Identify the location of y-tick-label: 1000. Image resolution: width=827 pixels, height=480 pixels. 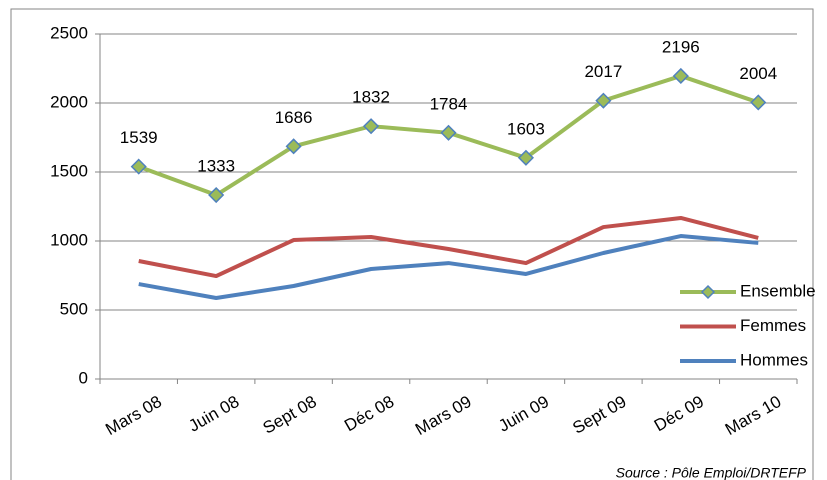
(69, 239).